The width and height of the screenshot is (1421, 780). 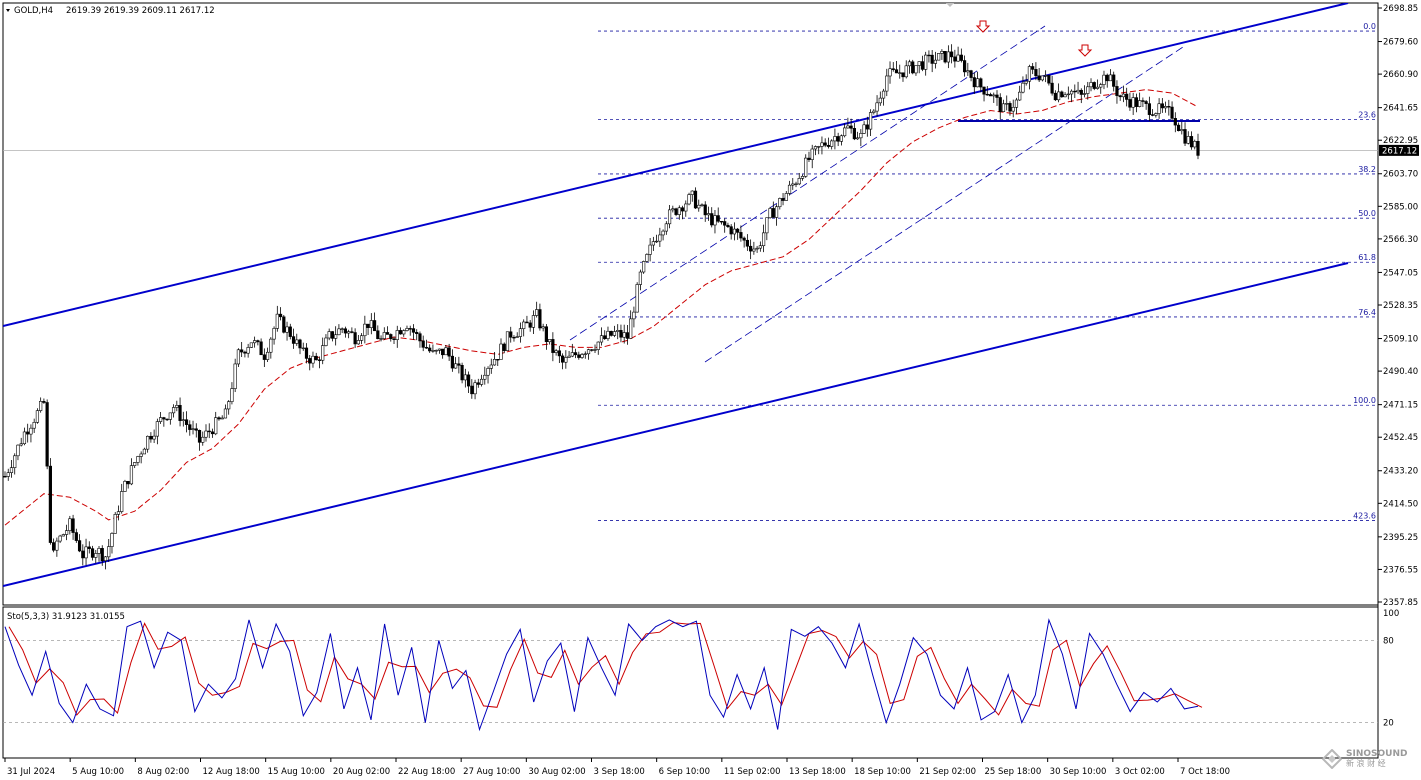 What do you see at coordinates (1400, 273) in the screenshot?
I see `price-tick-label: 2547.05` at bounding box center [1400, 273].